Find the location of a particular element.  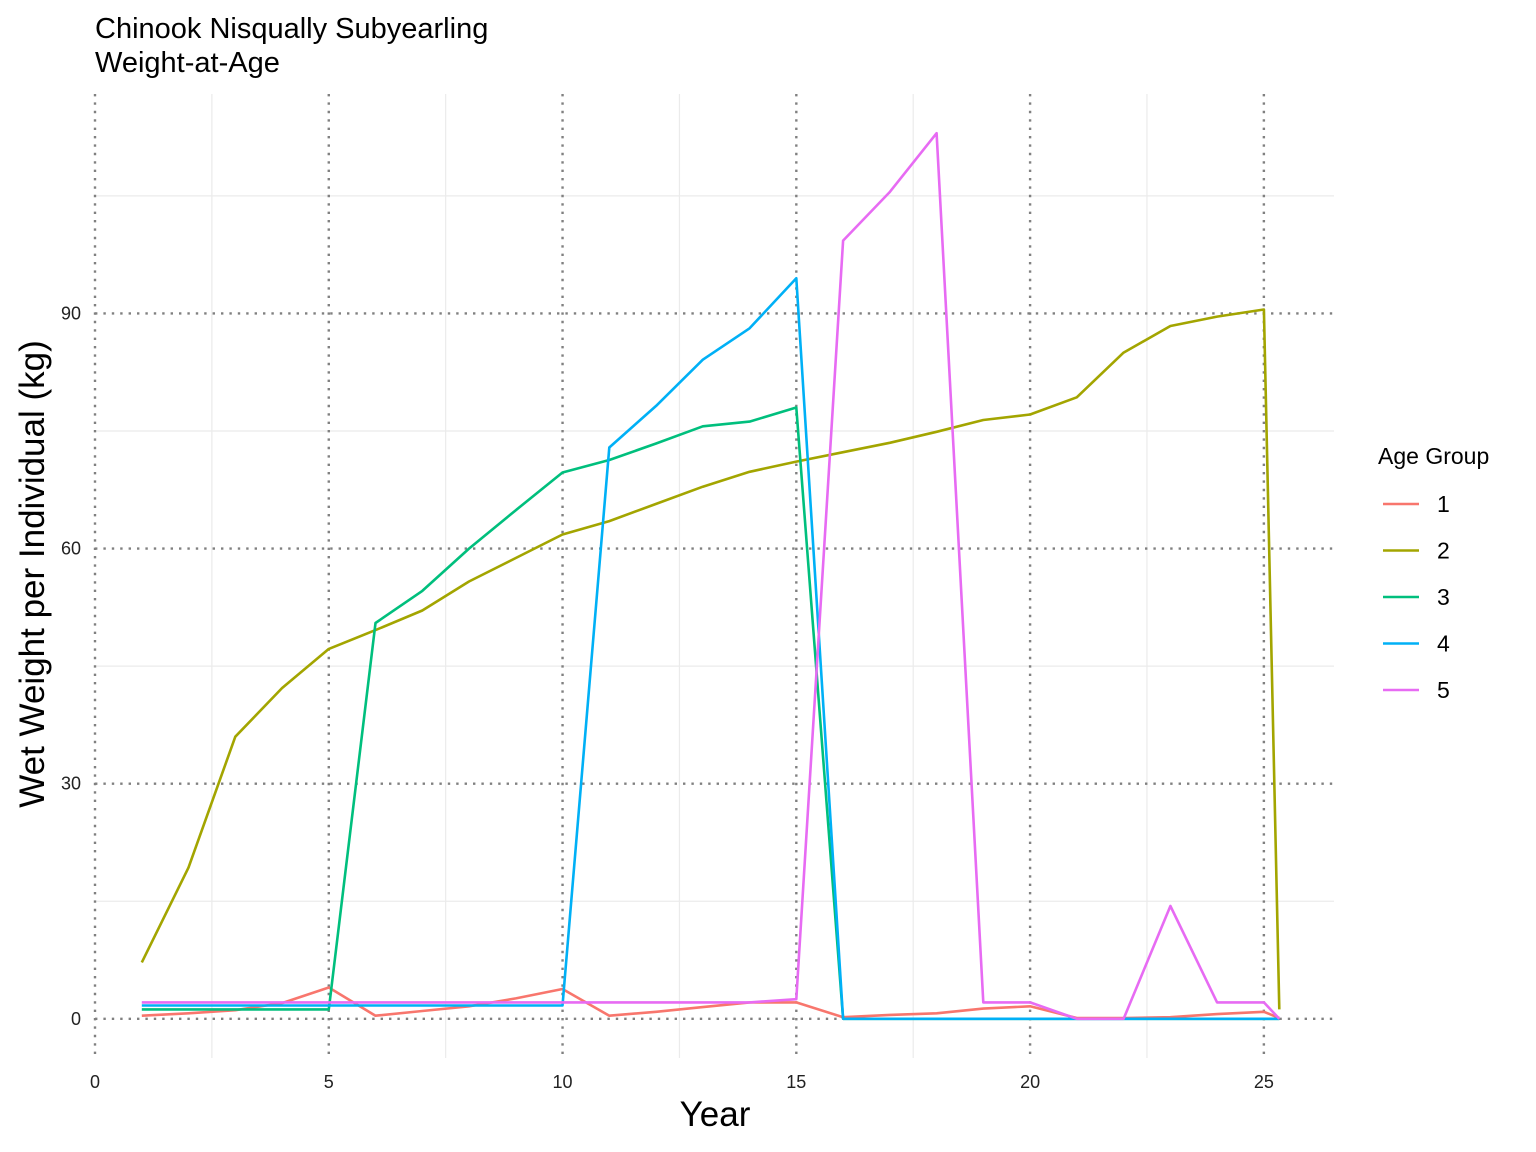

x-tick-label: 10 is located at coordinates (563, 1082).